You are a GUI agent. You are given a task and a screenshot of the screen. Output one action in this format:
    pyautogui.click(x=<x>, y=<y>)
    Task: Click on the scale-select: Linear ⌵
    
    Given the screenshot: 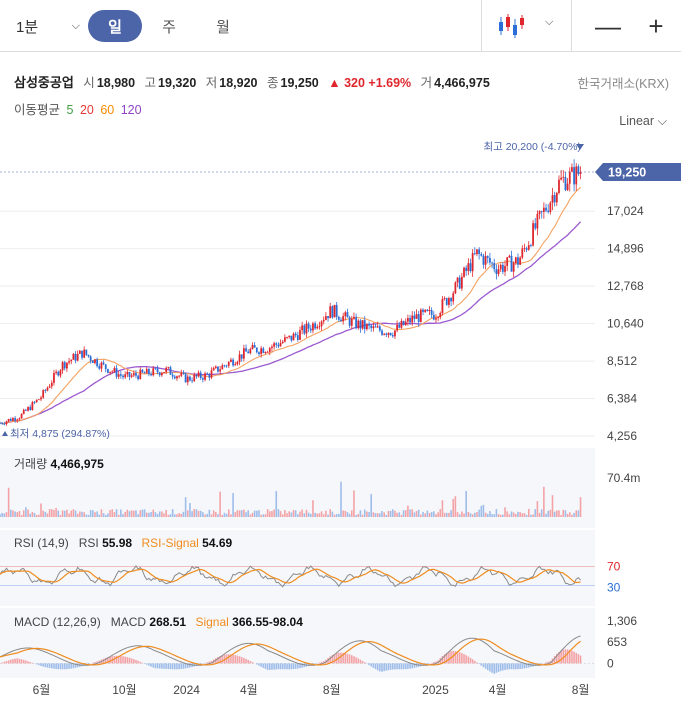 What is the action you would take?
    pyautogui.click(x=643, y=121)
    